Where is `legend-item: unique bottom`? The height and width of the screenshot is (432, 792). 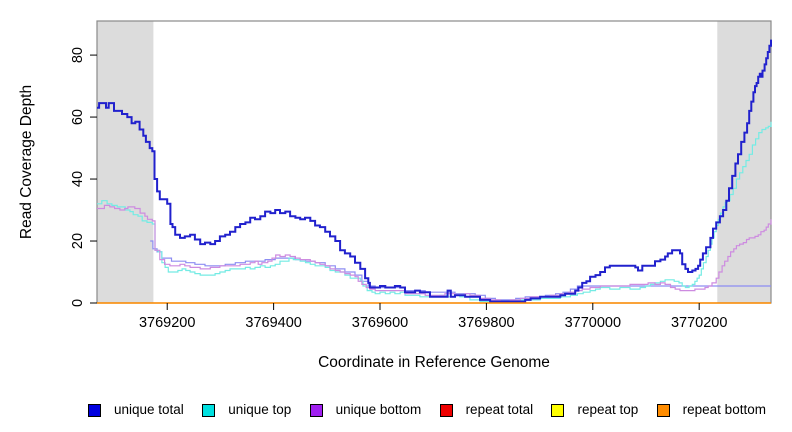
legend-item: unique bottom is located at coordinates (365, 410).